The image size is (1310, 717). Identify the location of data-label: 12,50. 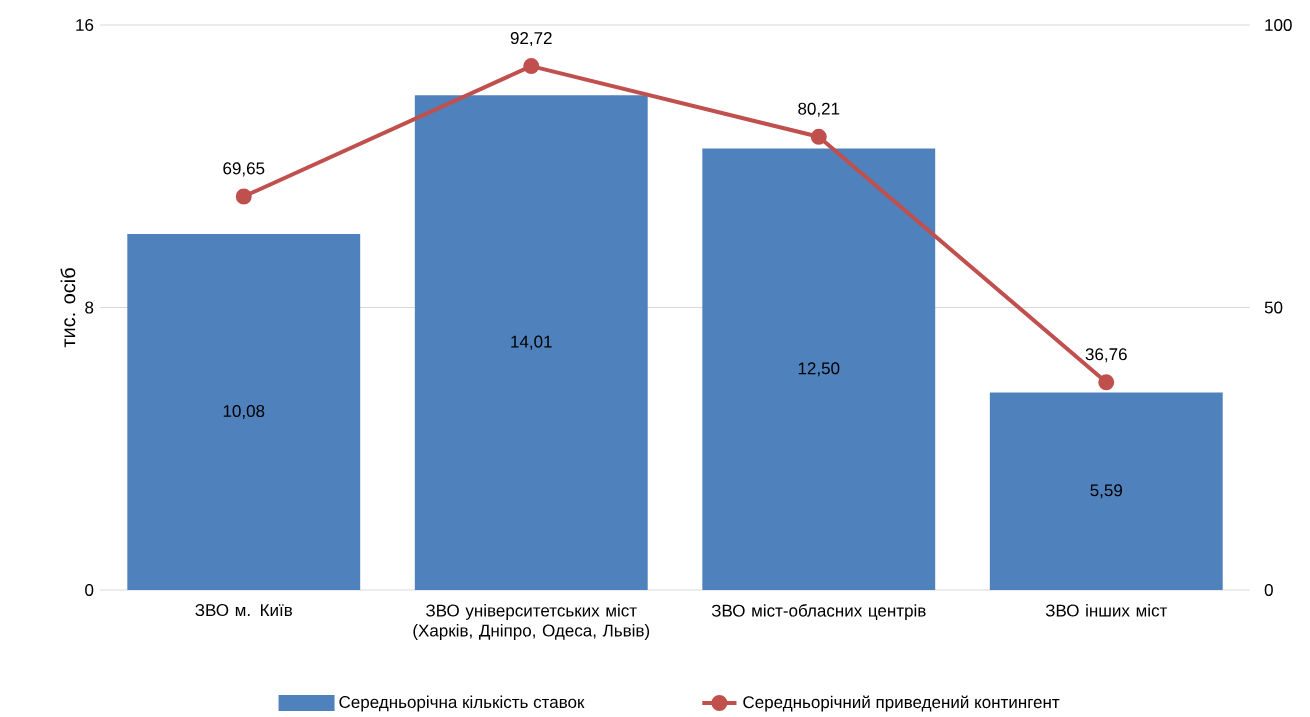
(819, 369).